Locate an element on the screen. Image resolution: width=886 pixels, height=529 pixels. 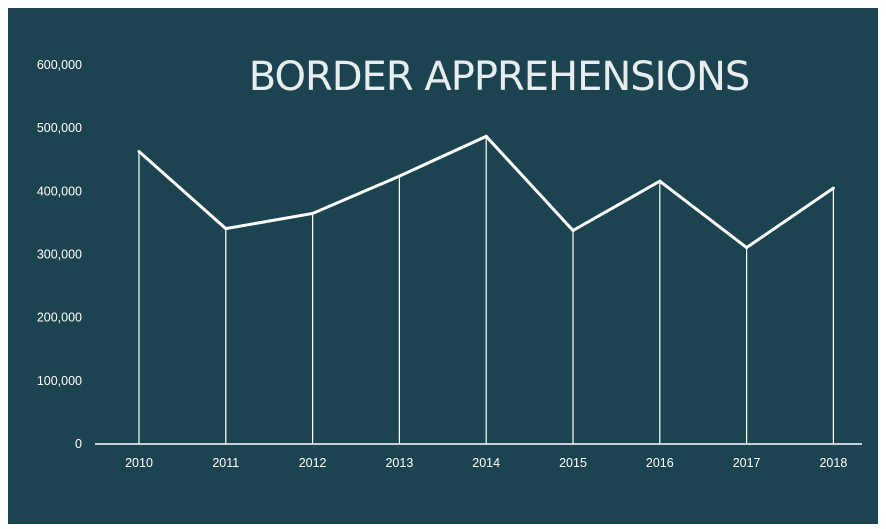
x-axis-tick-labels: 2010 2011 2012 2013 2014 2015 2016 2017 2018 is located at coordinates (486, 463).